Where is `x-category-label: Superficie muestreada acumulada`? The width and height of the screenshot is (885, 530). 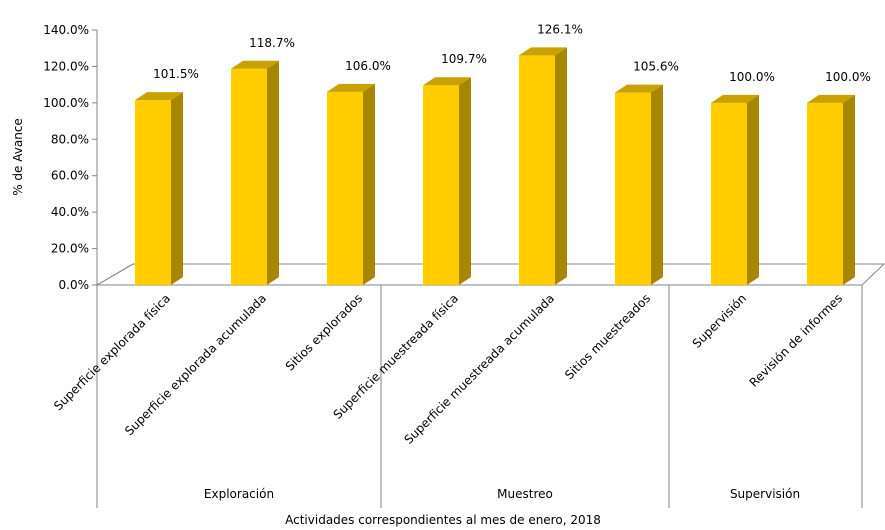
x-category-label: Superficie muestreada acumulada is located at coordinates (479, 369).